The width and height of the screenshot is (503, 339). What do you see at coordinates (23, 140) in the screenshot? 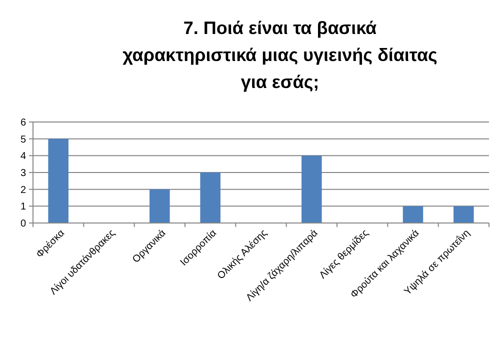
I see `y-tick-label: 5` at bounding box center [23, 140].